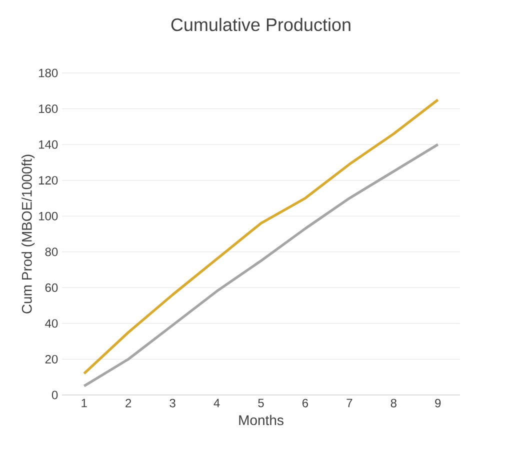  Describe the element at coordinates (173, 403) in the screenshot. I see `x-tick-label: 3` at that location.